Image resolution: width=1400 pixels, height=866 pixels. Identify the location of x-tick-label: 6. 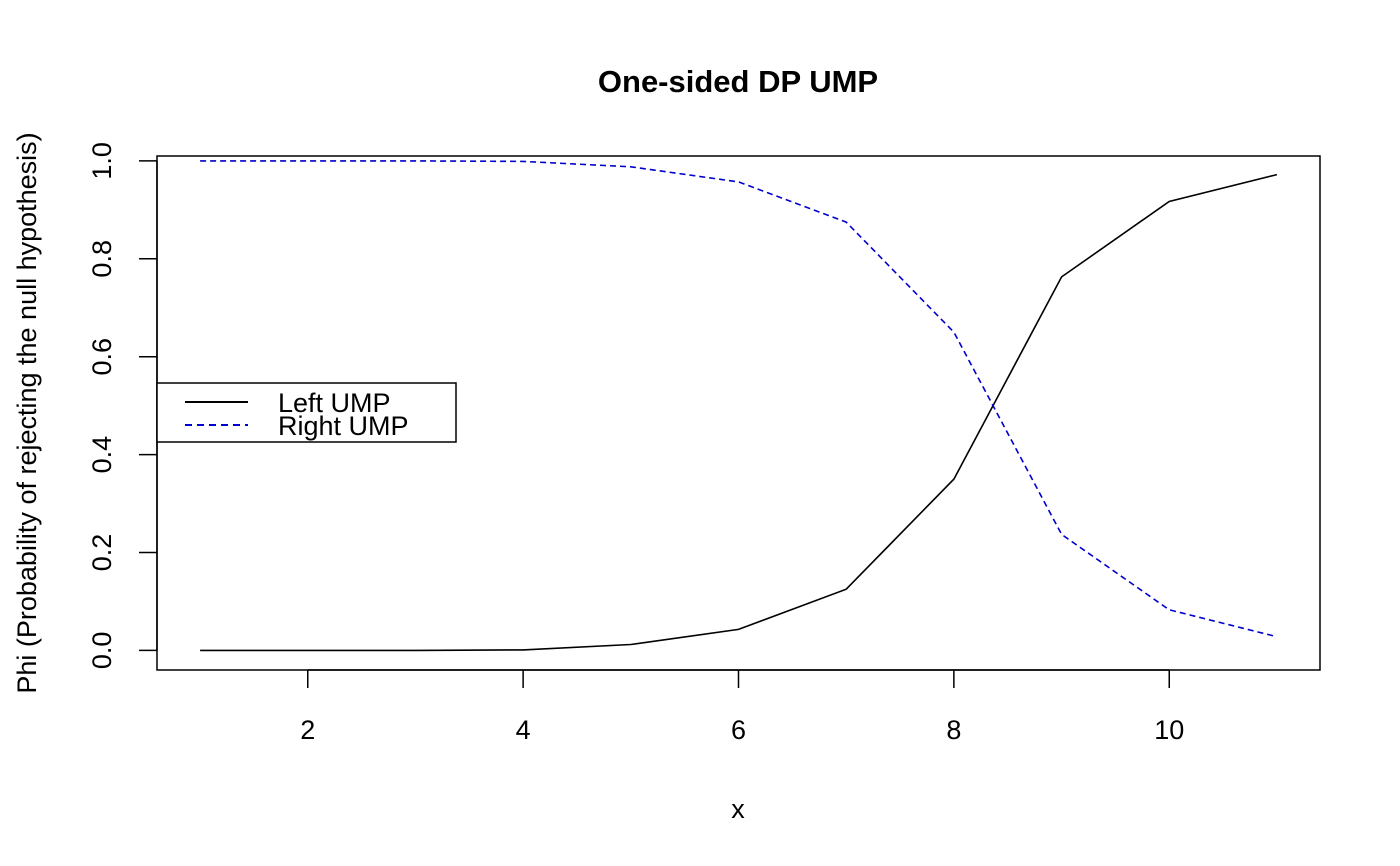
(738, 730).